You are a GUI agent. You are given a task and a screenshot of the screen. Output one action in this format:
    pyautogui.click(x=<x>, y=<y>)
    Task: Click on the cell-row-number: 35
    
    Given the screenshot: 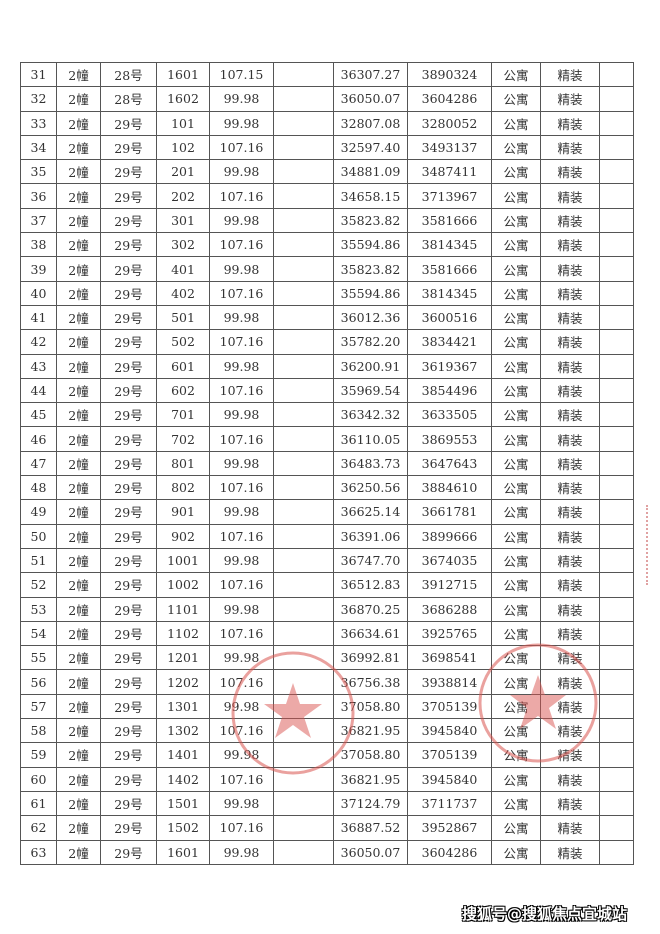 What is the action you would take?
    pyautogui.click(x=38, y=172)
    